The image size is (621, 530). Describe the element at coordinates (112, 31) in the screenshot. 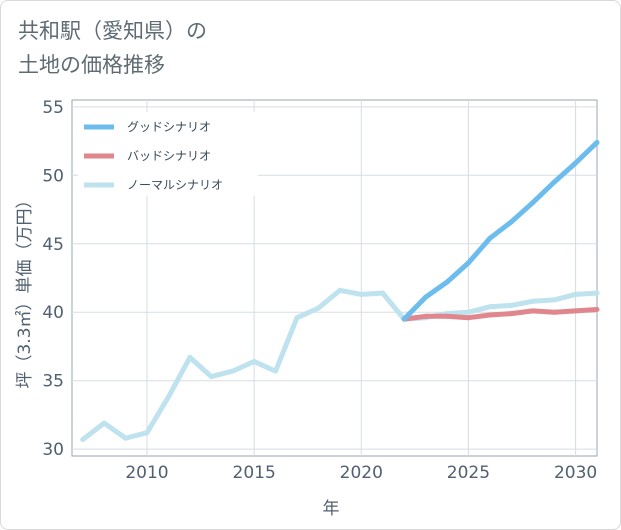

I see `chart-title-line-1: 共和駅（愛知県）の` at that location.